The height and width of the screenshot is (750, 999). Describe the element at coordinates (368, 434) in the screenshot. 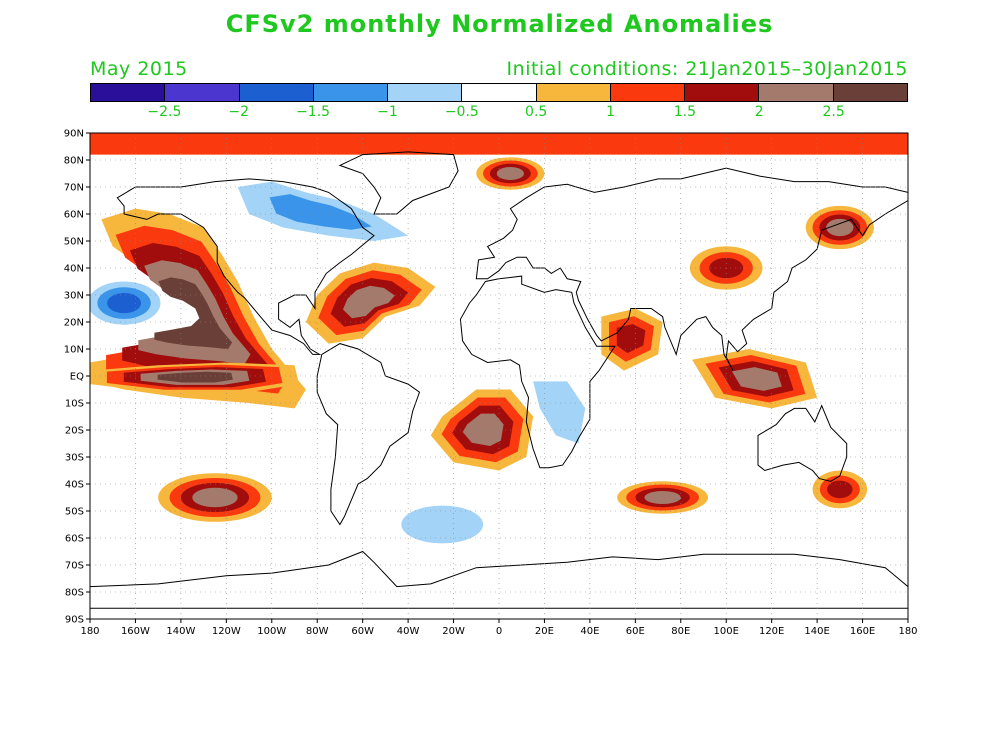

I see `coastline-south-america` at that location.